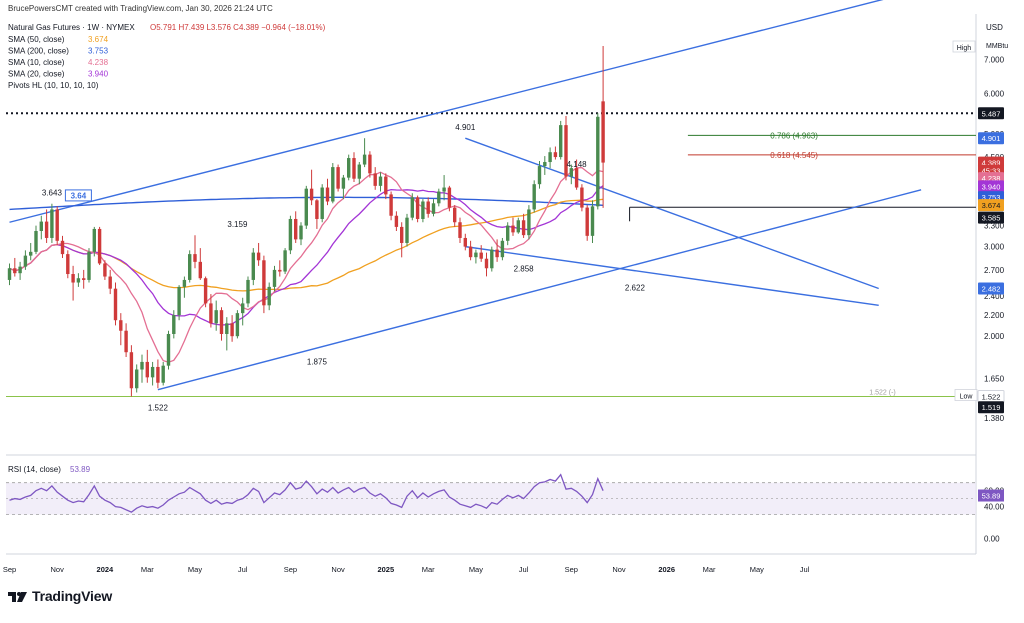 The image size is (1024, 623). I want to click on legend-entry: SMA (200, close), so click(38, 51).